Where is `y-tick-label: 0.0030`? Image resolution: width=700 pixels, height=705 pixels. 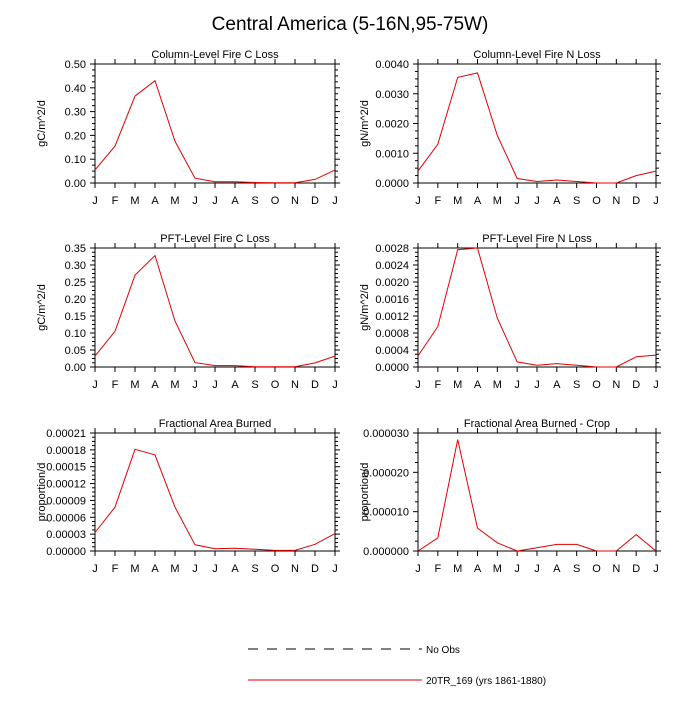 y-tick-label: 0.0030 is located at coordinates (392, 95).